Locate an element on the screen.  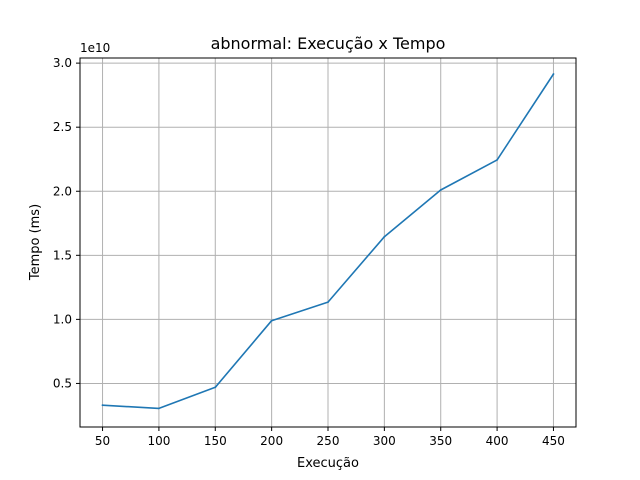
y-axis-ticks: 0.5 1.0 1.5 2.0 2.5 3.0 is located at coordinates (66, 223).